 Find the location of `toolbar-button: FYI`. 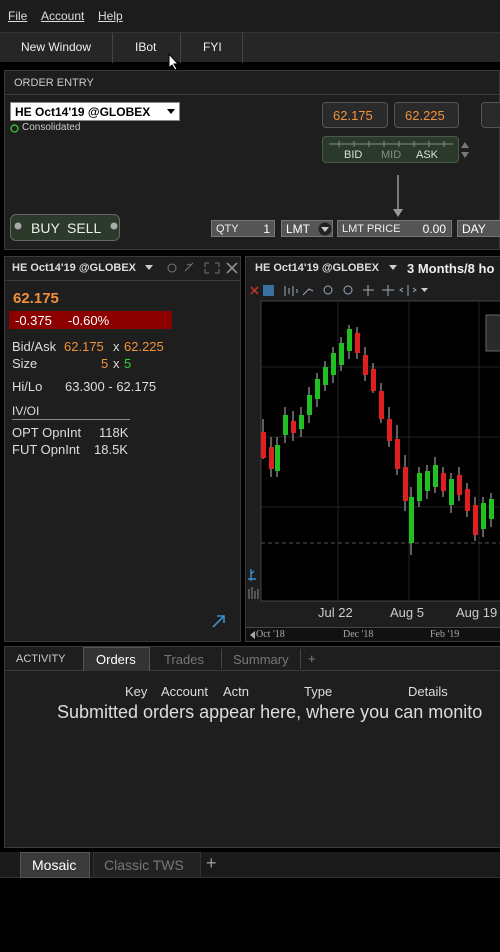

toolbar-button: FYI is located at coordinates (212, 47).